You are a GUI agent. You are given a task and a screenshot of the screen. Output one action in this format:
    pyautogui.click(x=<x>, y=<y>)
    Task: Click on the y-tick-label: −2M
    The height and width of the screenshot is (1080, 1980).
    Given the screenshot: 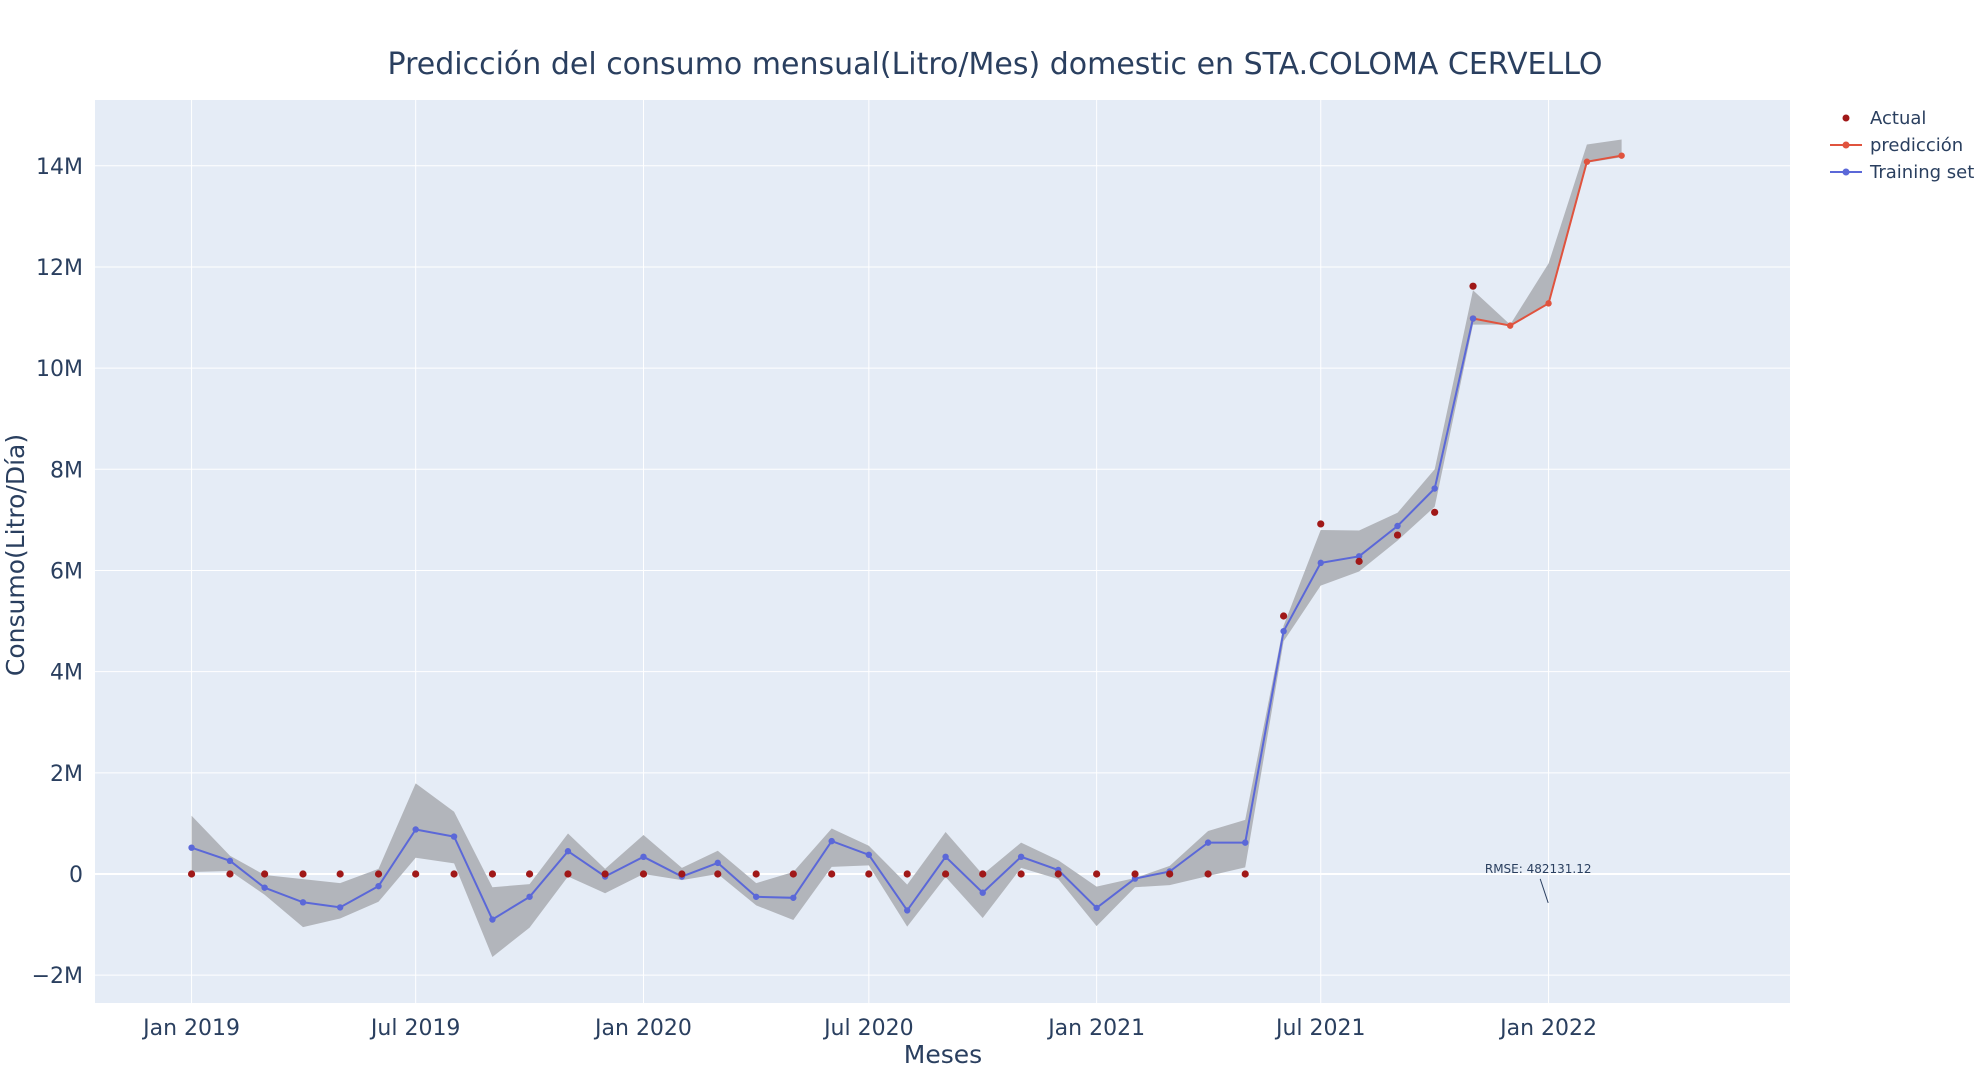 What is the action you would take?
    pyautogui.click(x=57, y=976)
    